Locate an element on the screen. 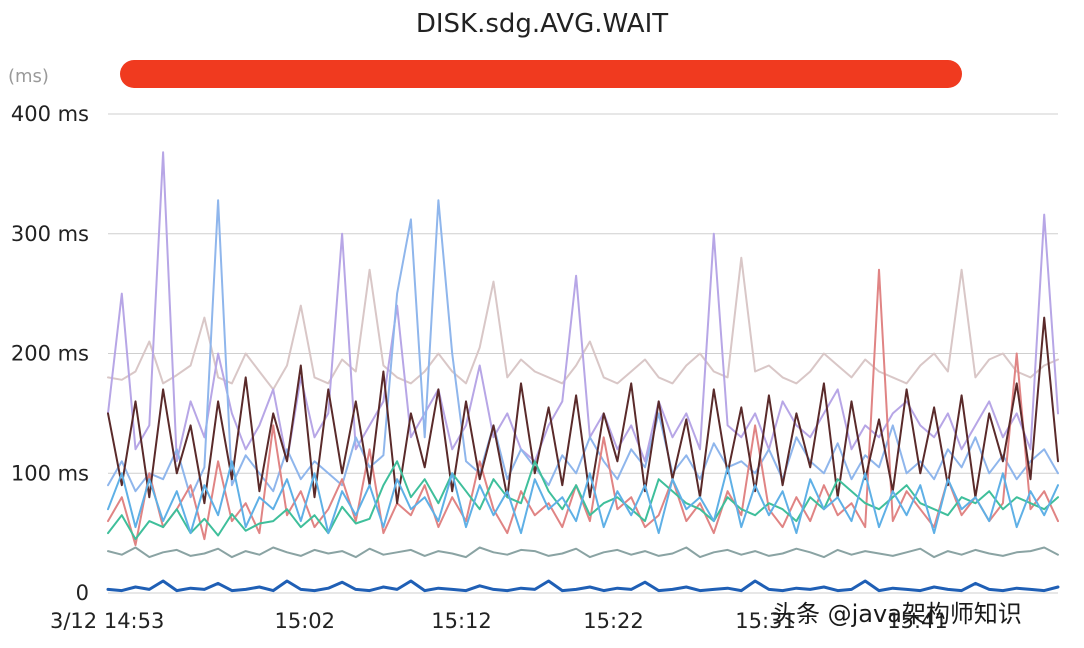 This screenshot has width=1084, height=648. y-axis-ticks: 0 100 ms 200 ms 300 ms 400 ms is located at coordinates (50, 353).